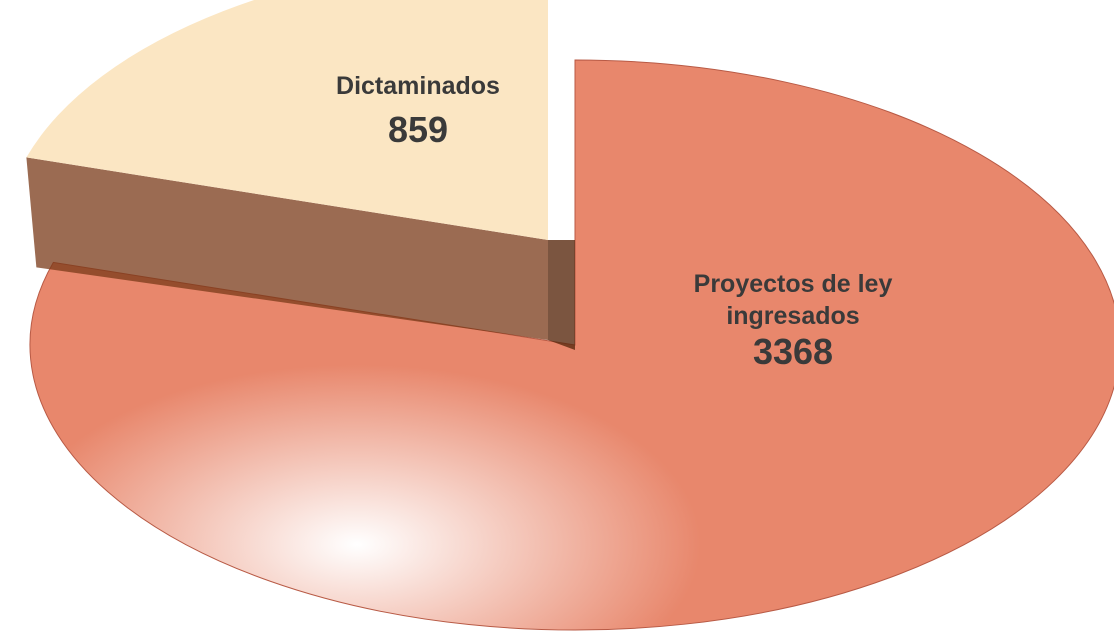  Describe the element at coordinates (418, 86) in the screenshot. I see `category-label: Dictaminados` at that location.